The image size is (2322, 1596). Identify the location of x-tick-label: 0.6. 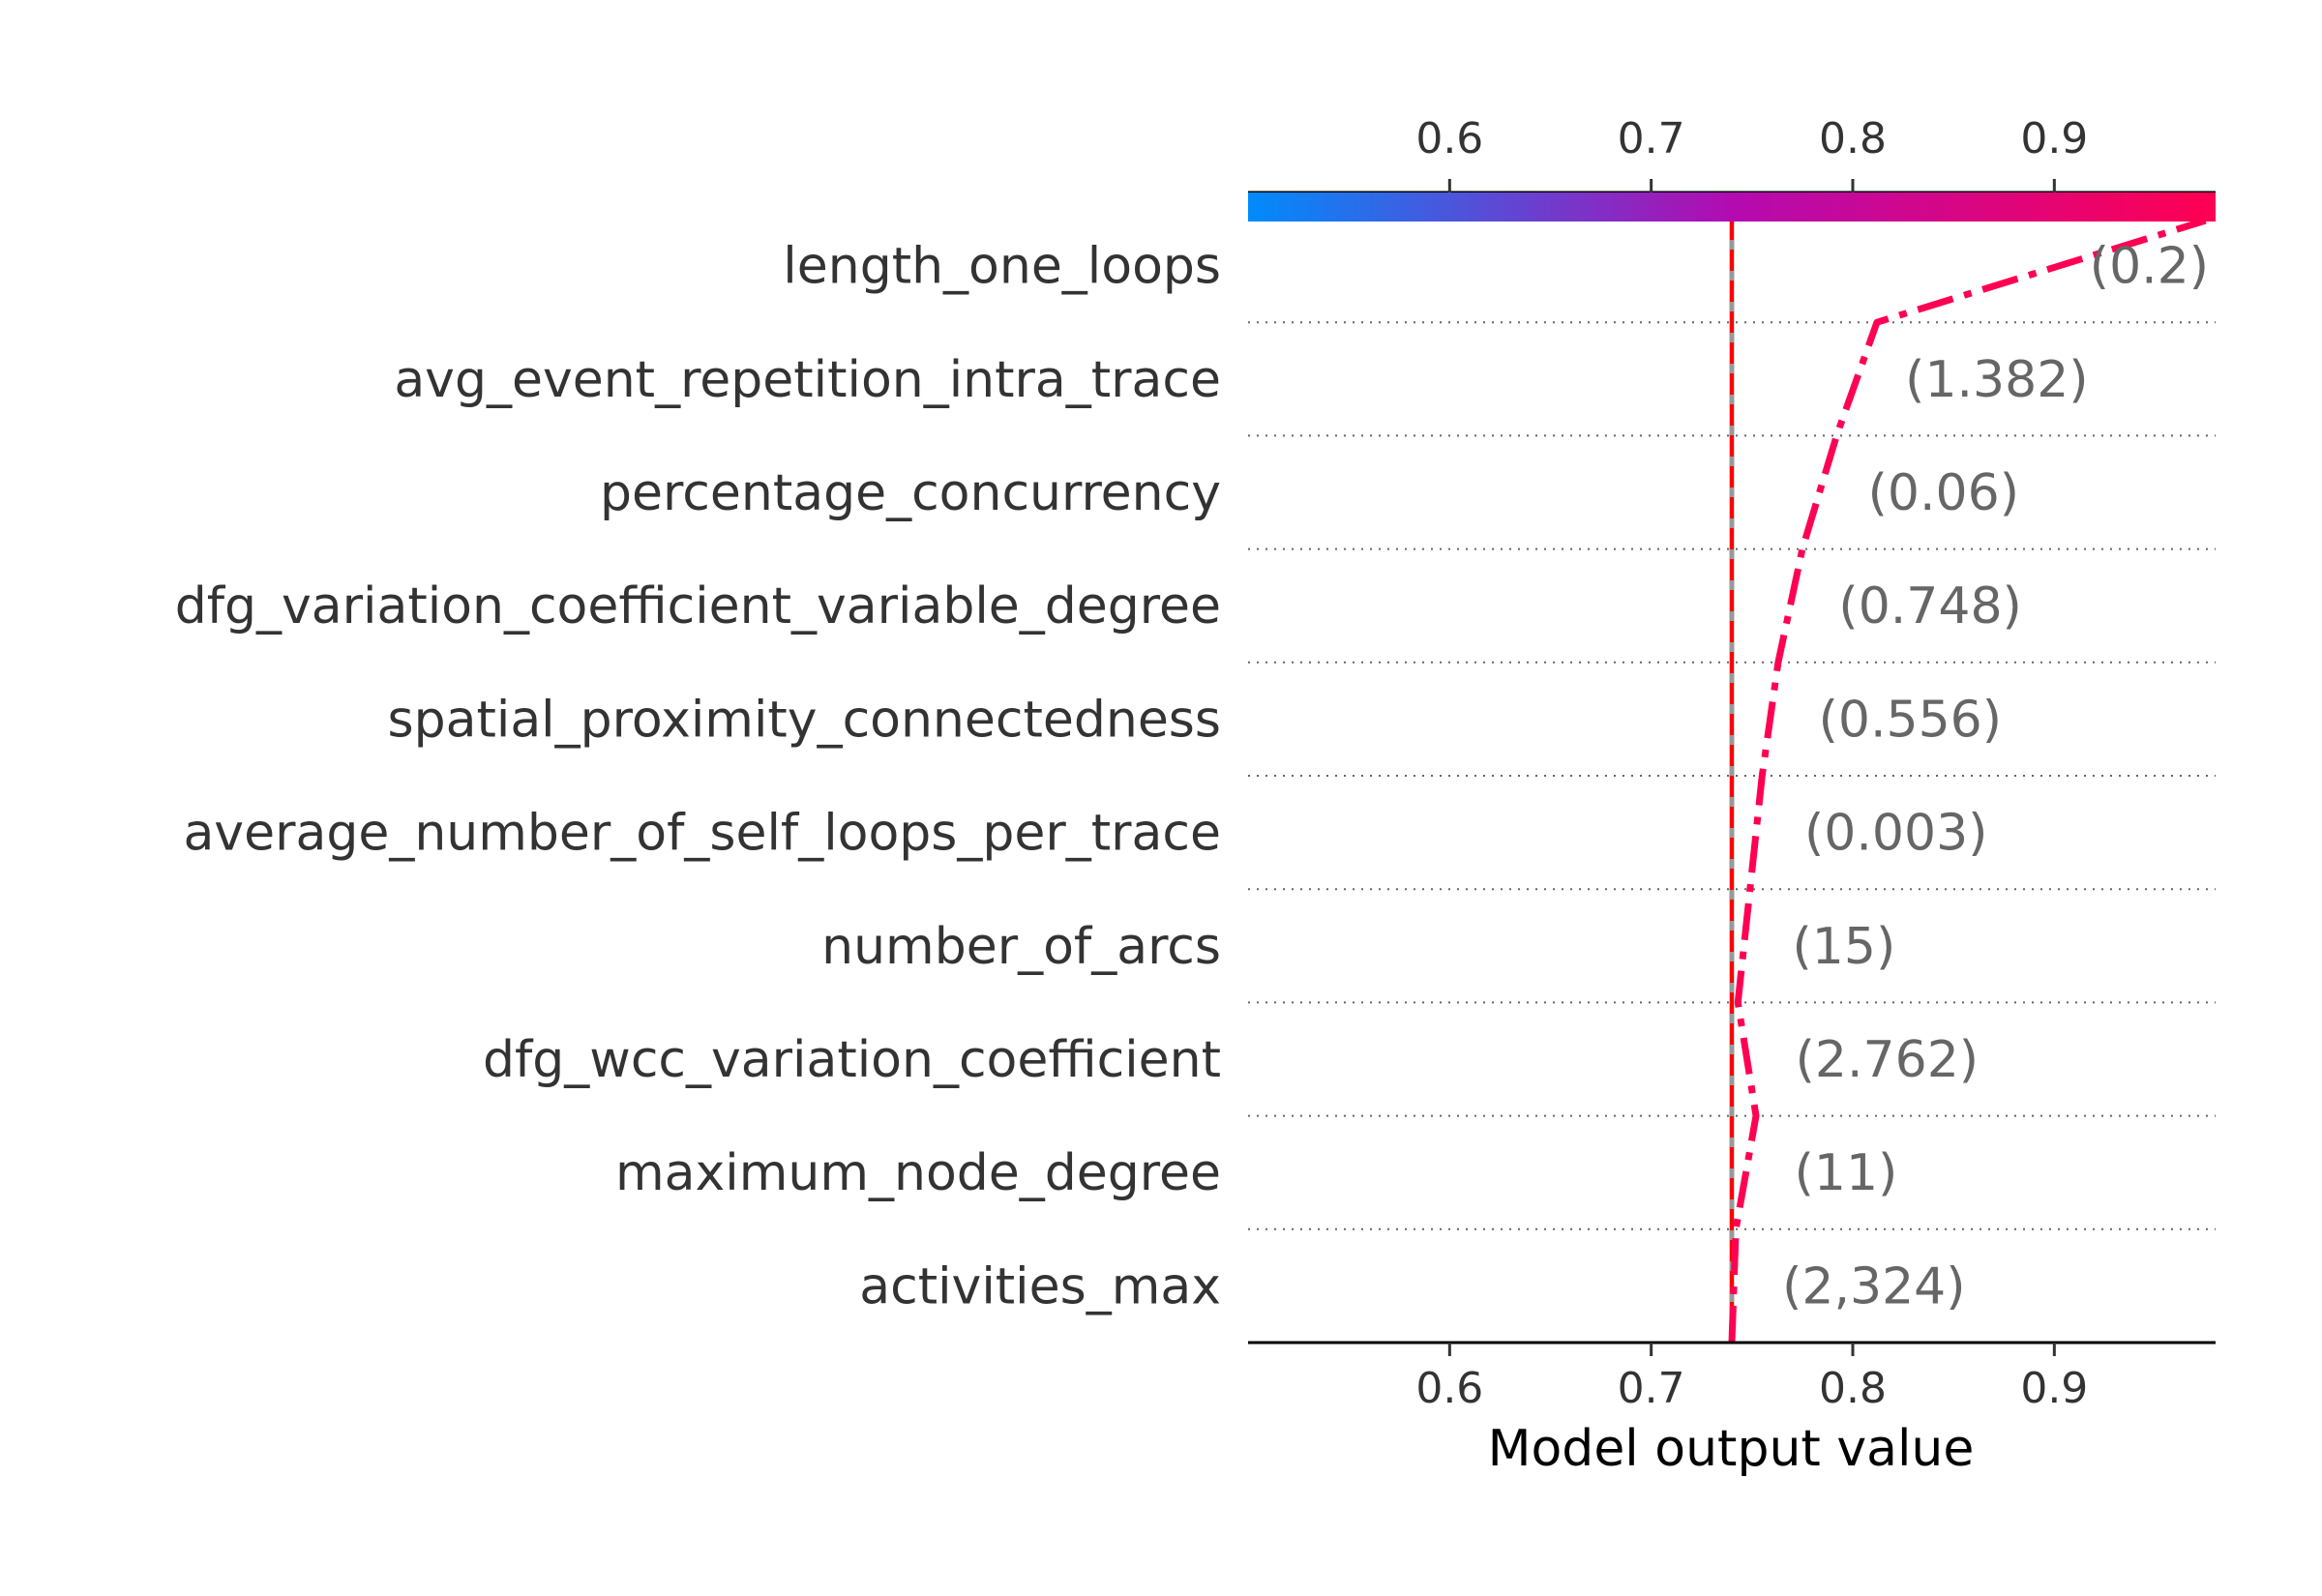
(1449, 1388).